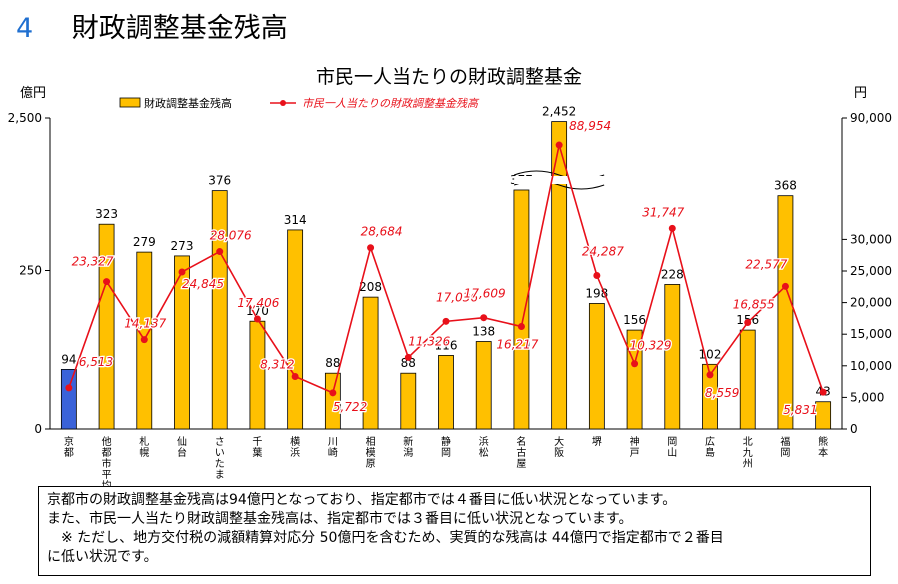 The height and width of the screenshot is (584, 898). Describe the element at coordinates (391, 103) in the screenshot. I see `legend-line-label: 市民一人当たりの財政調整基金残高` at that location.